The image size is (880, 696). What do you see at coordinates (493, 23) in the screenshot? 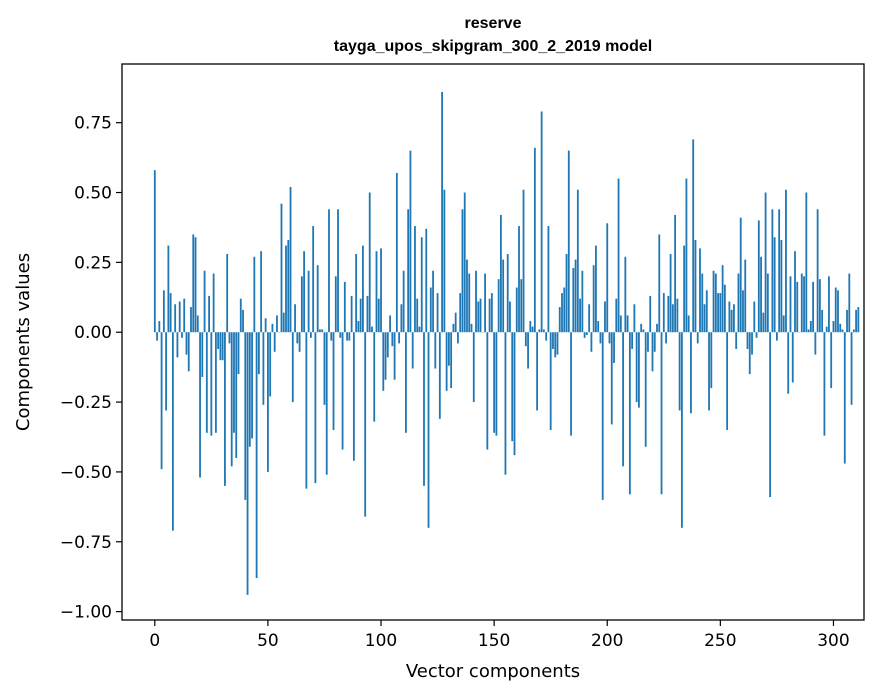
I see `chart-title-line1: reserve` at bounding box center [493, 23].